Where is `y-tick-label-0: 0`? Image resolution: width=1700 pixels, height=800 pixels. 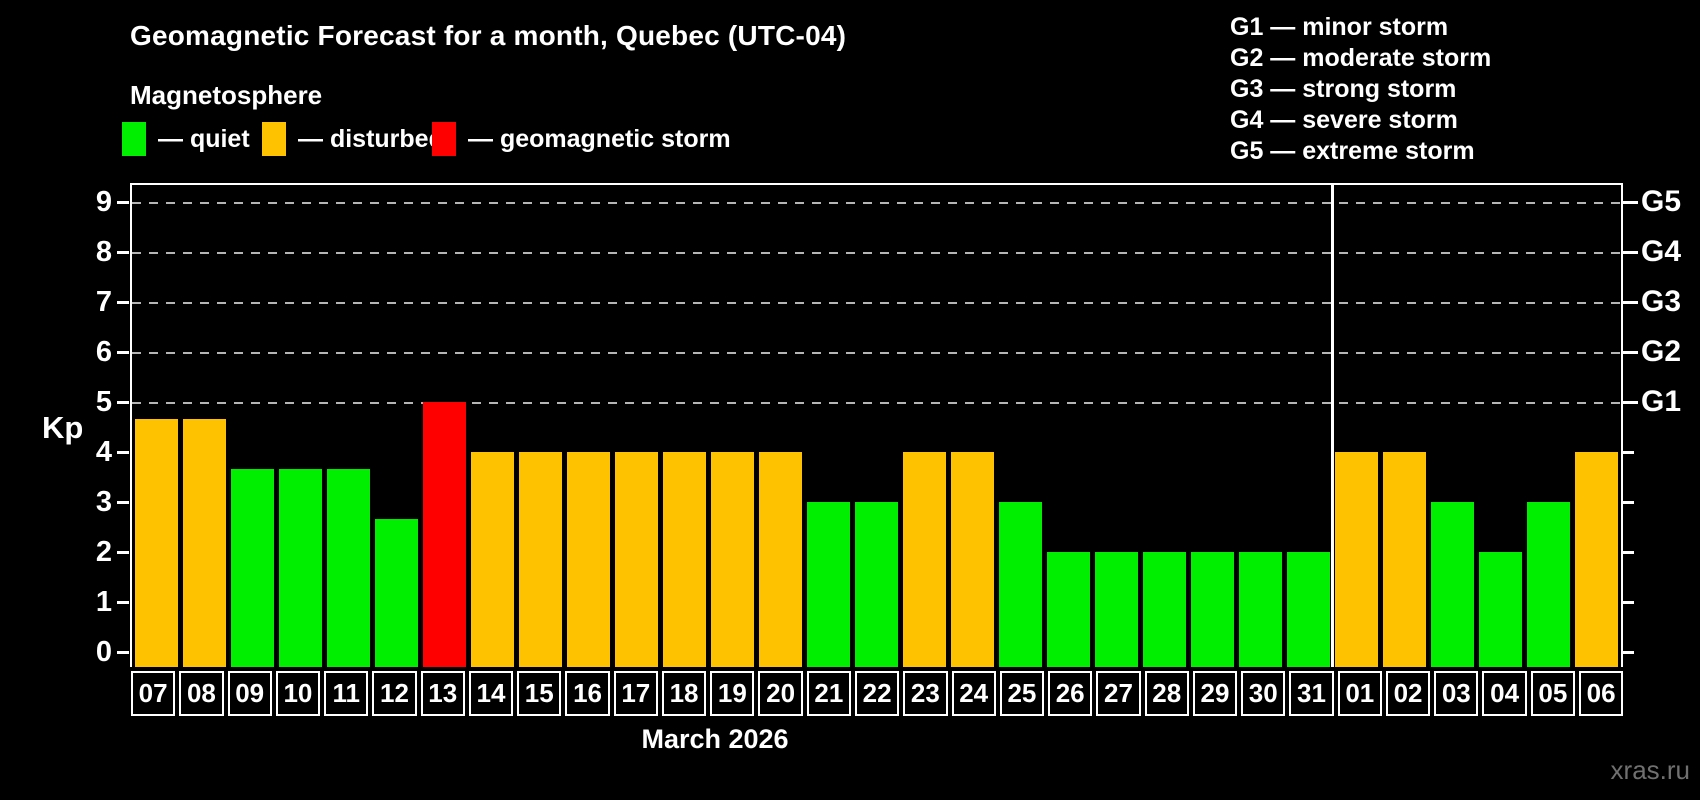
y-tick-label-0: 0 is located at coordinates (103, 652).